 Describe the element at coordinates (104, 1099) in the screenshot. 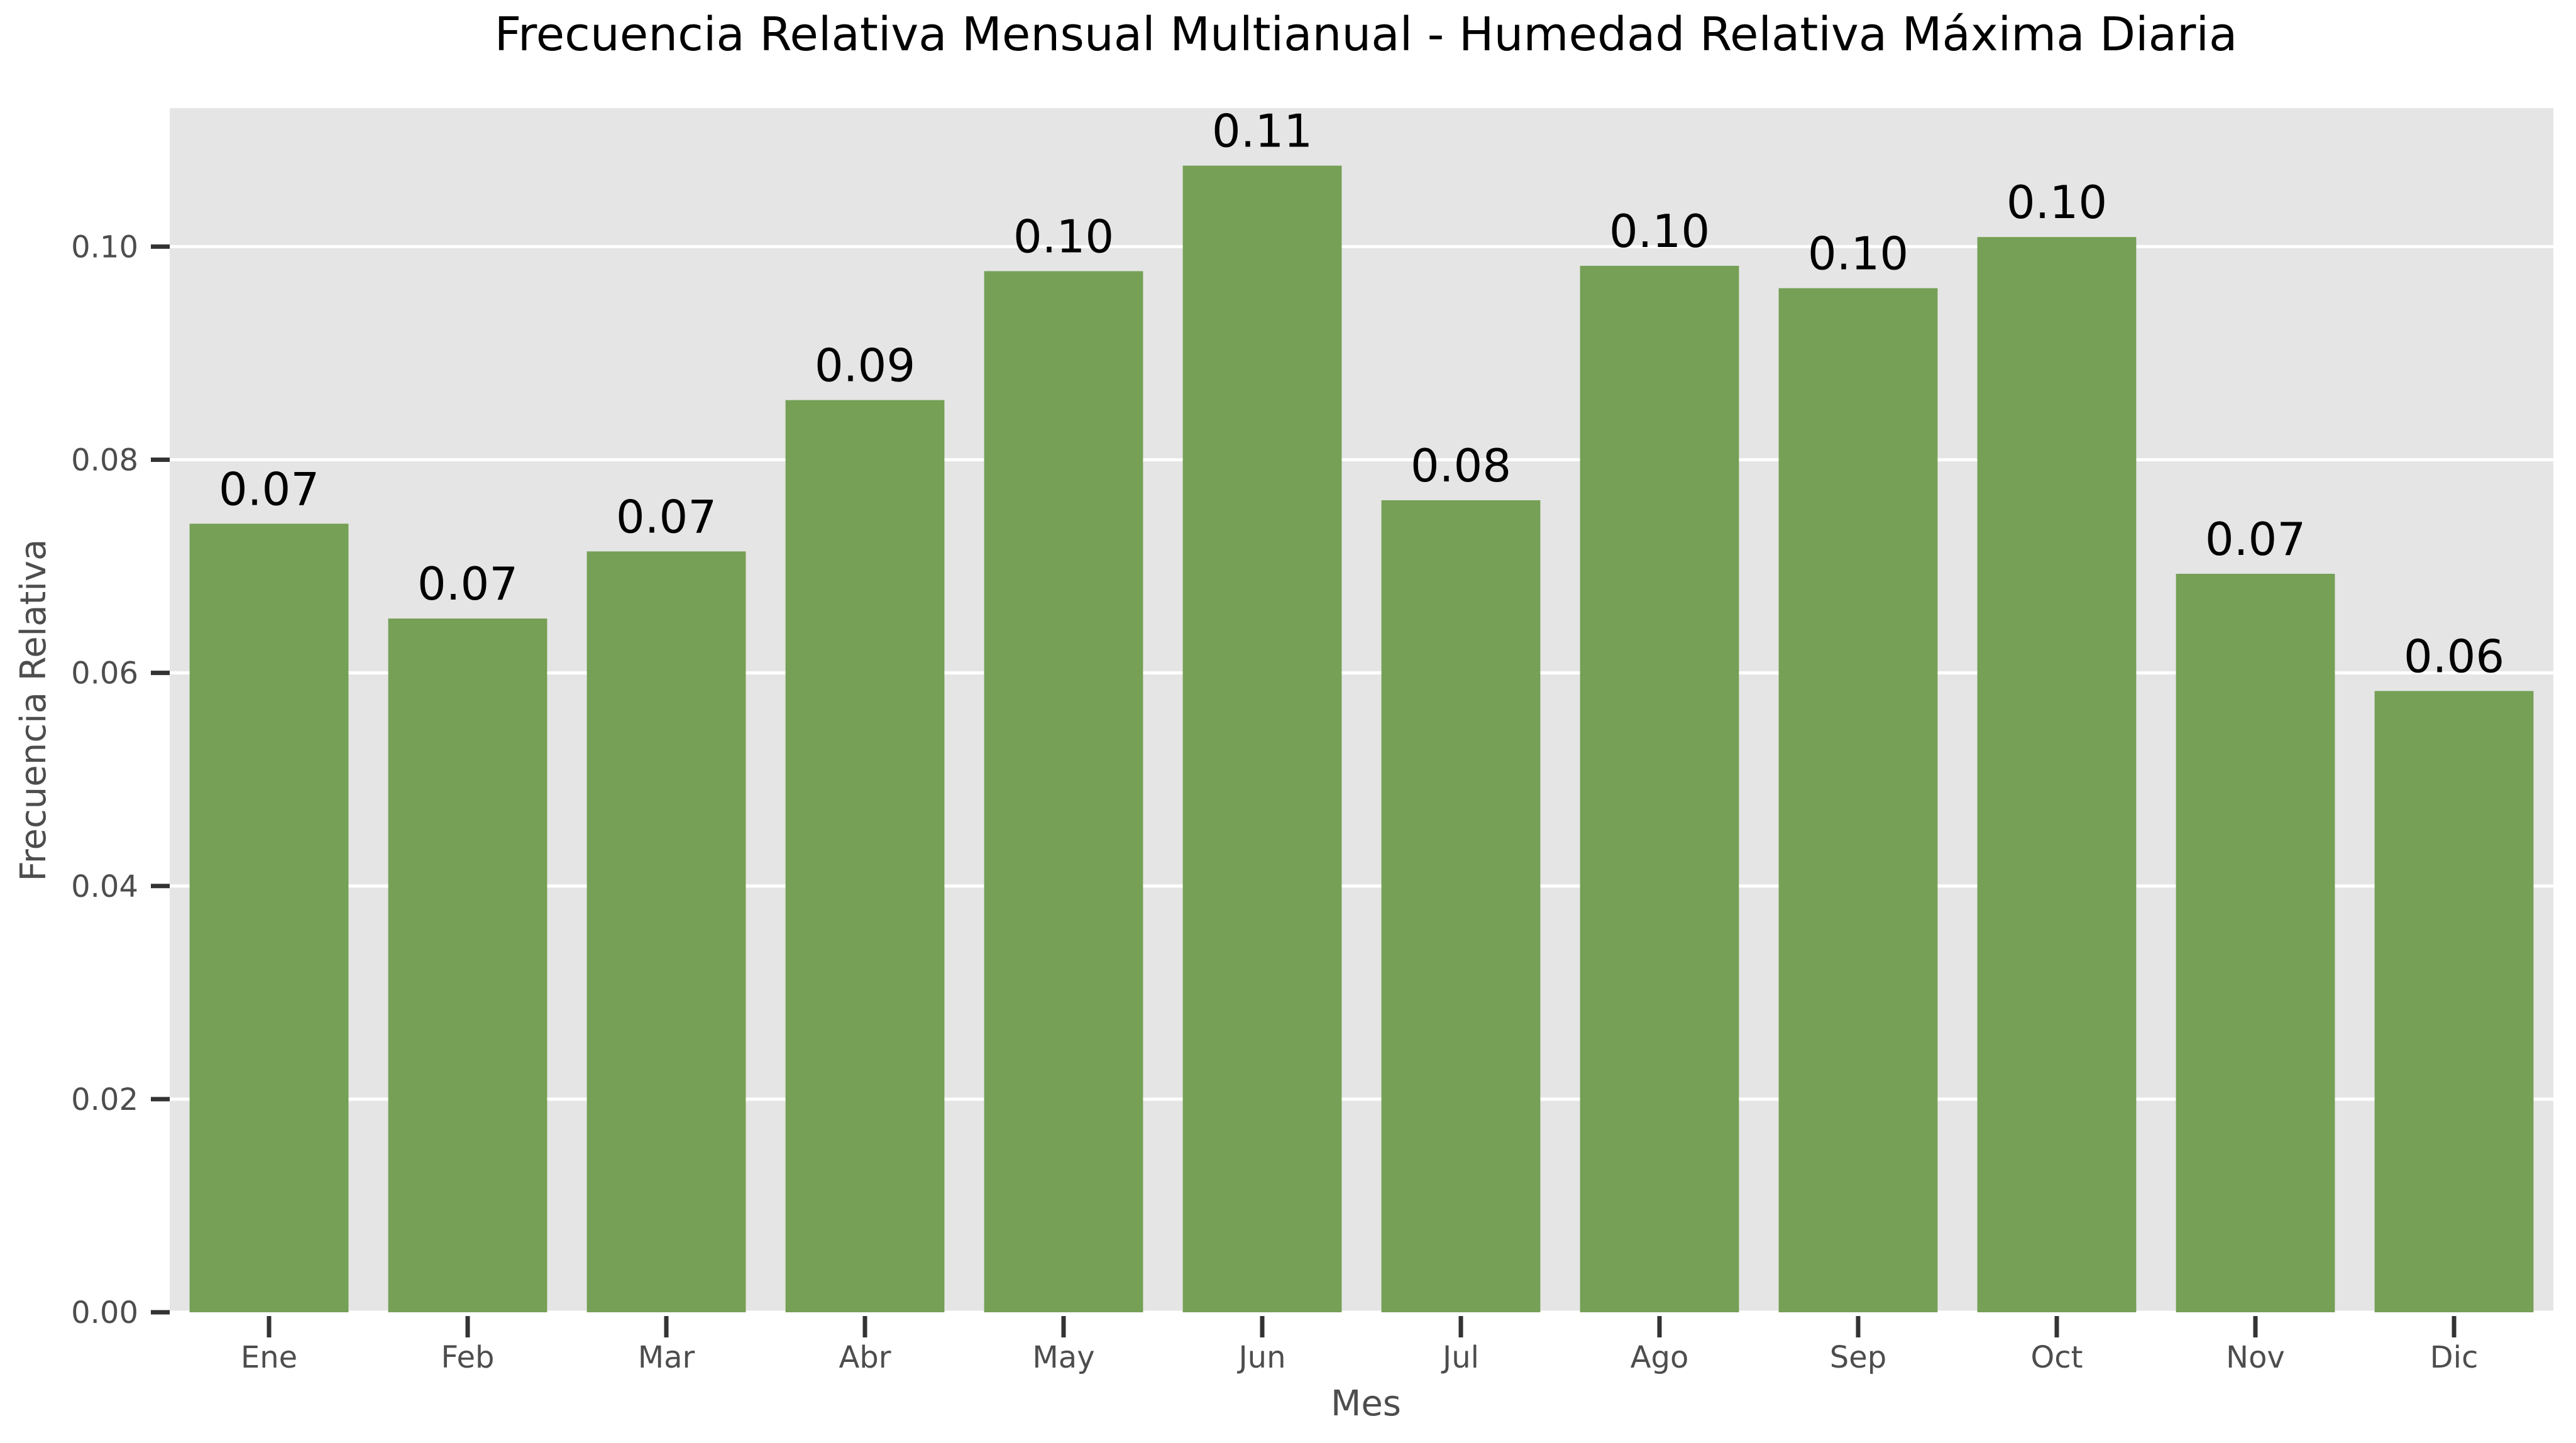

I see `y-tick-label: 0.02` at that location.